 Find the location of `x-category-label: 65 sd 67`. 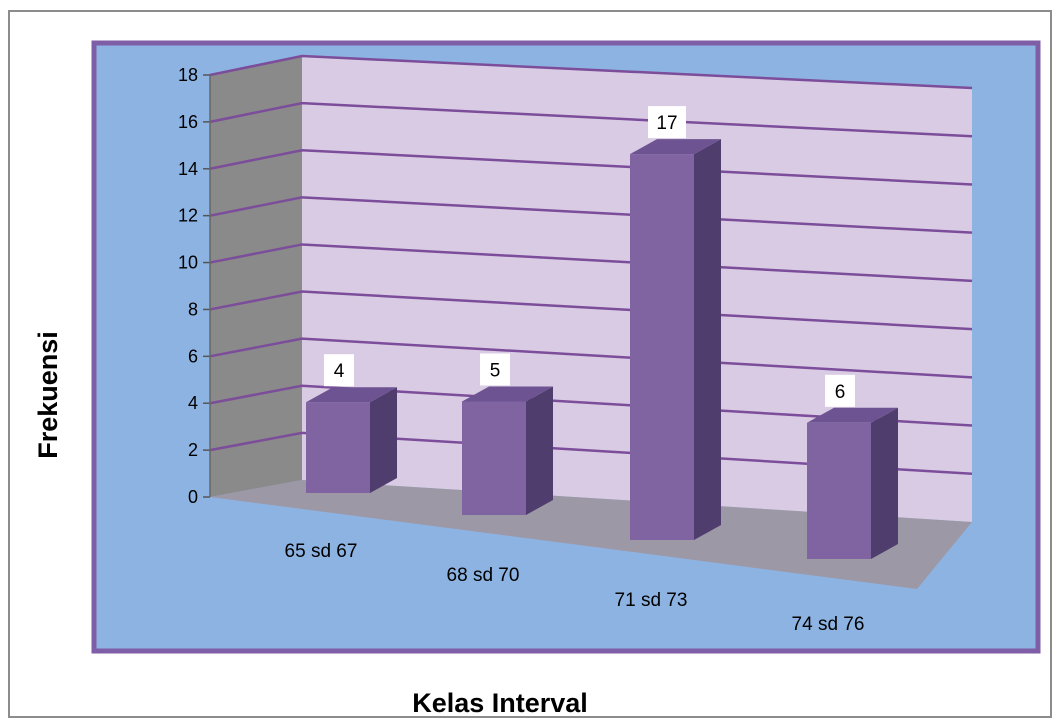

x-category-label: 65 sd 67 is located at coordinates (321, 551).